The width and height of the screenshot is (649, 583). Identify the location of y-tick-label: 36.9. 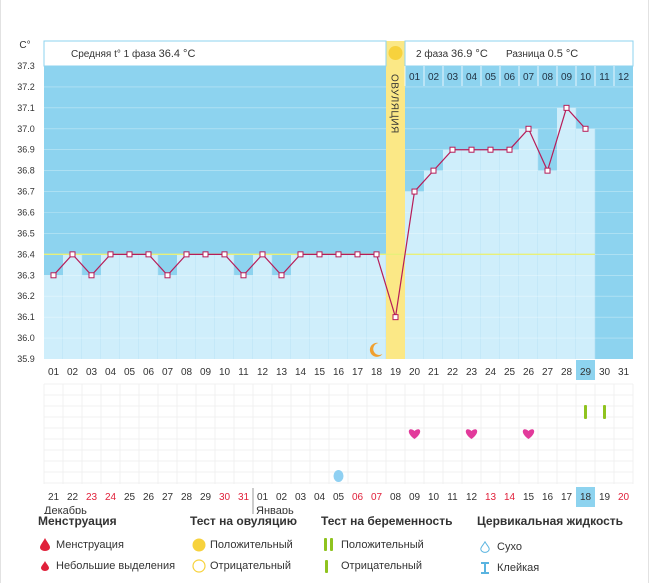
(26, 150).